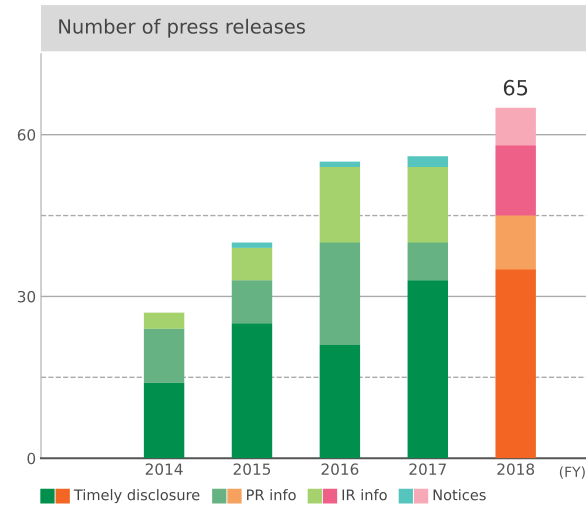 This screenshot has width=586, height=512. Describe the element at coordinates (164, 469) in the screenshot. I see `x-tick-label: 2014` at that location.